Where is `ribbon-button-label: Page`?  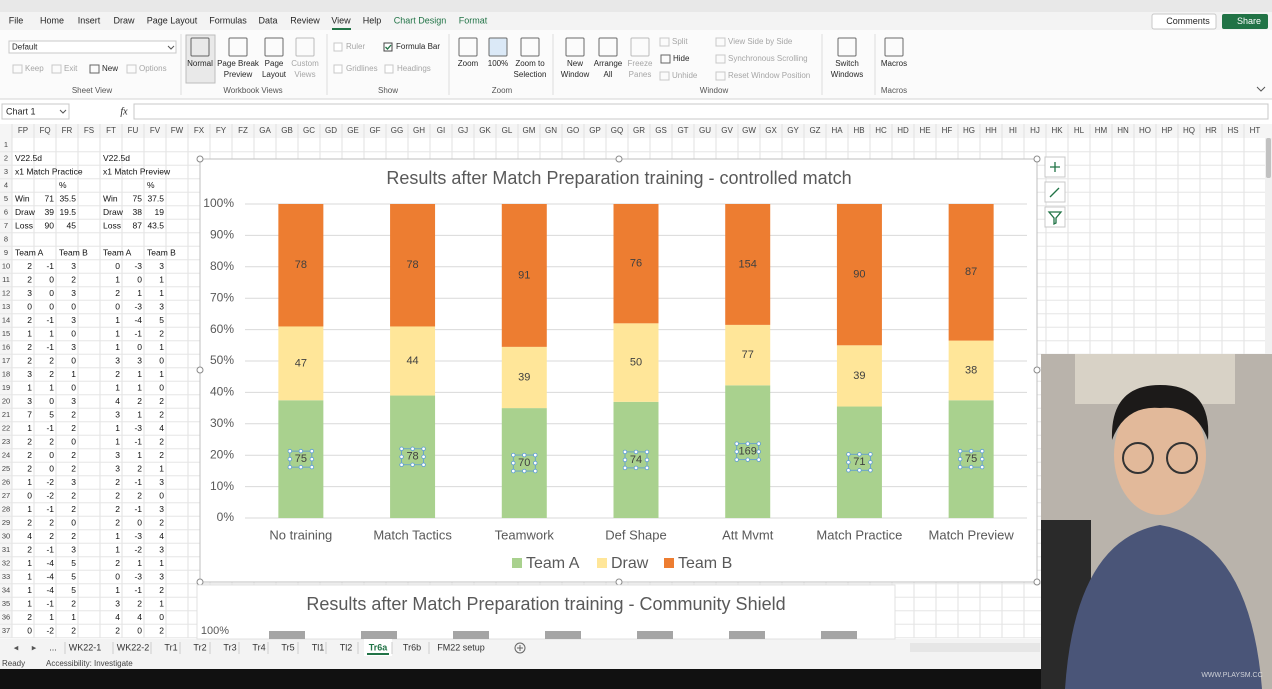
ribbon-button-label: Page is located at coordinates (274, 63).